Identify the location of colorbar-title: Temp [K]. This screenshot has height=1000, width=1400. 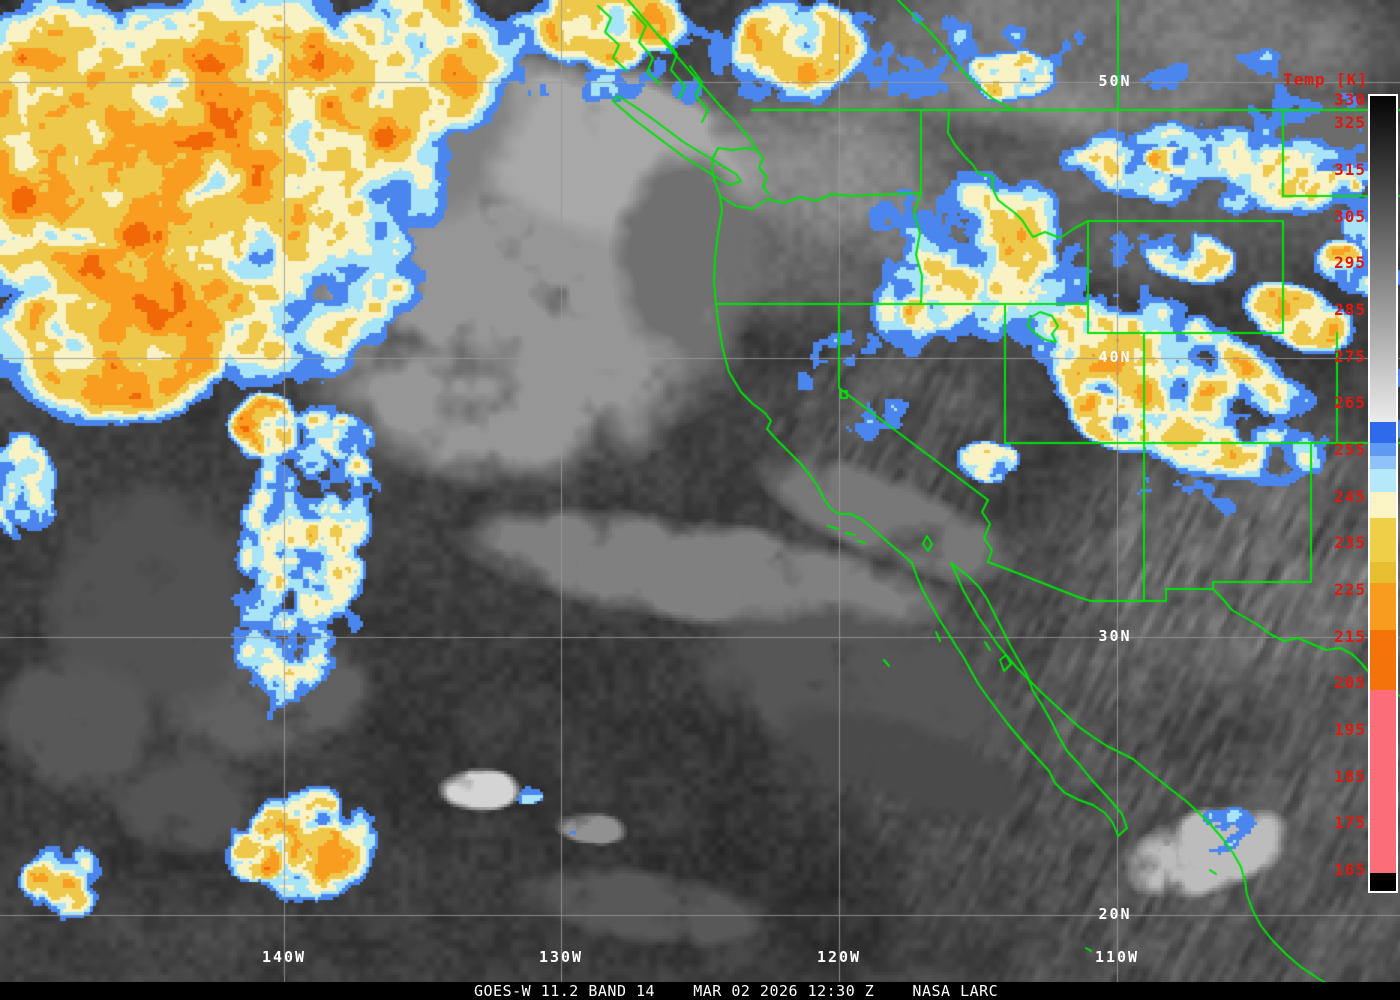
(1325, 79).